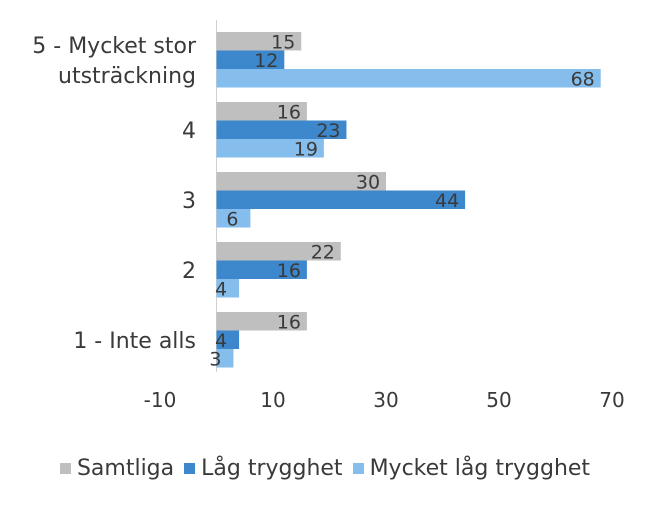 The height and width of the screenshot is (520, 650). Describe the element at coordinates (498, 400) in the screenshot. I see `x-tick-label: 50` at that location.